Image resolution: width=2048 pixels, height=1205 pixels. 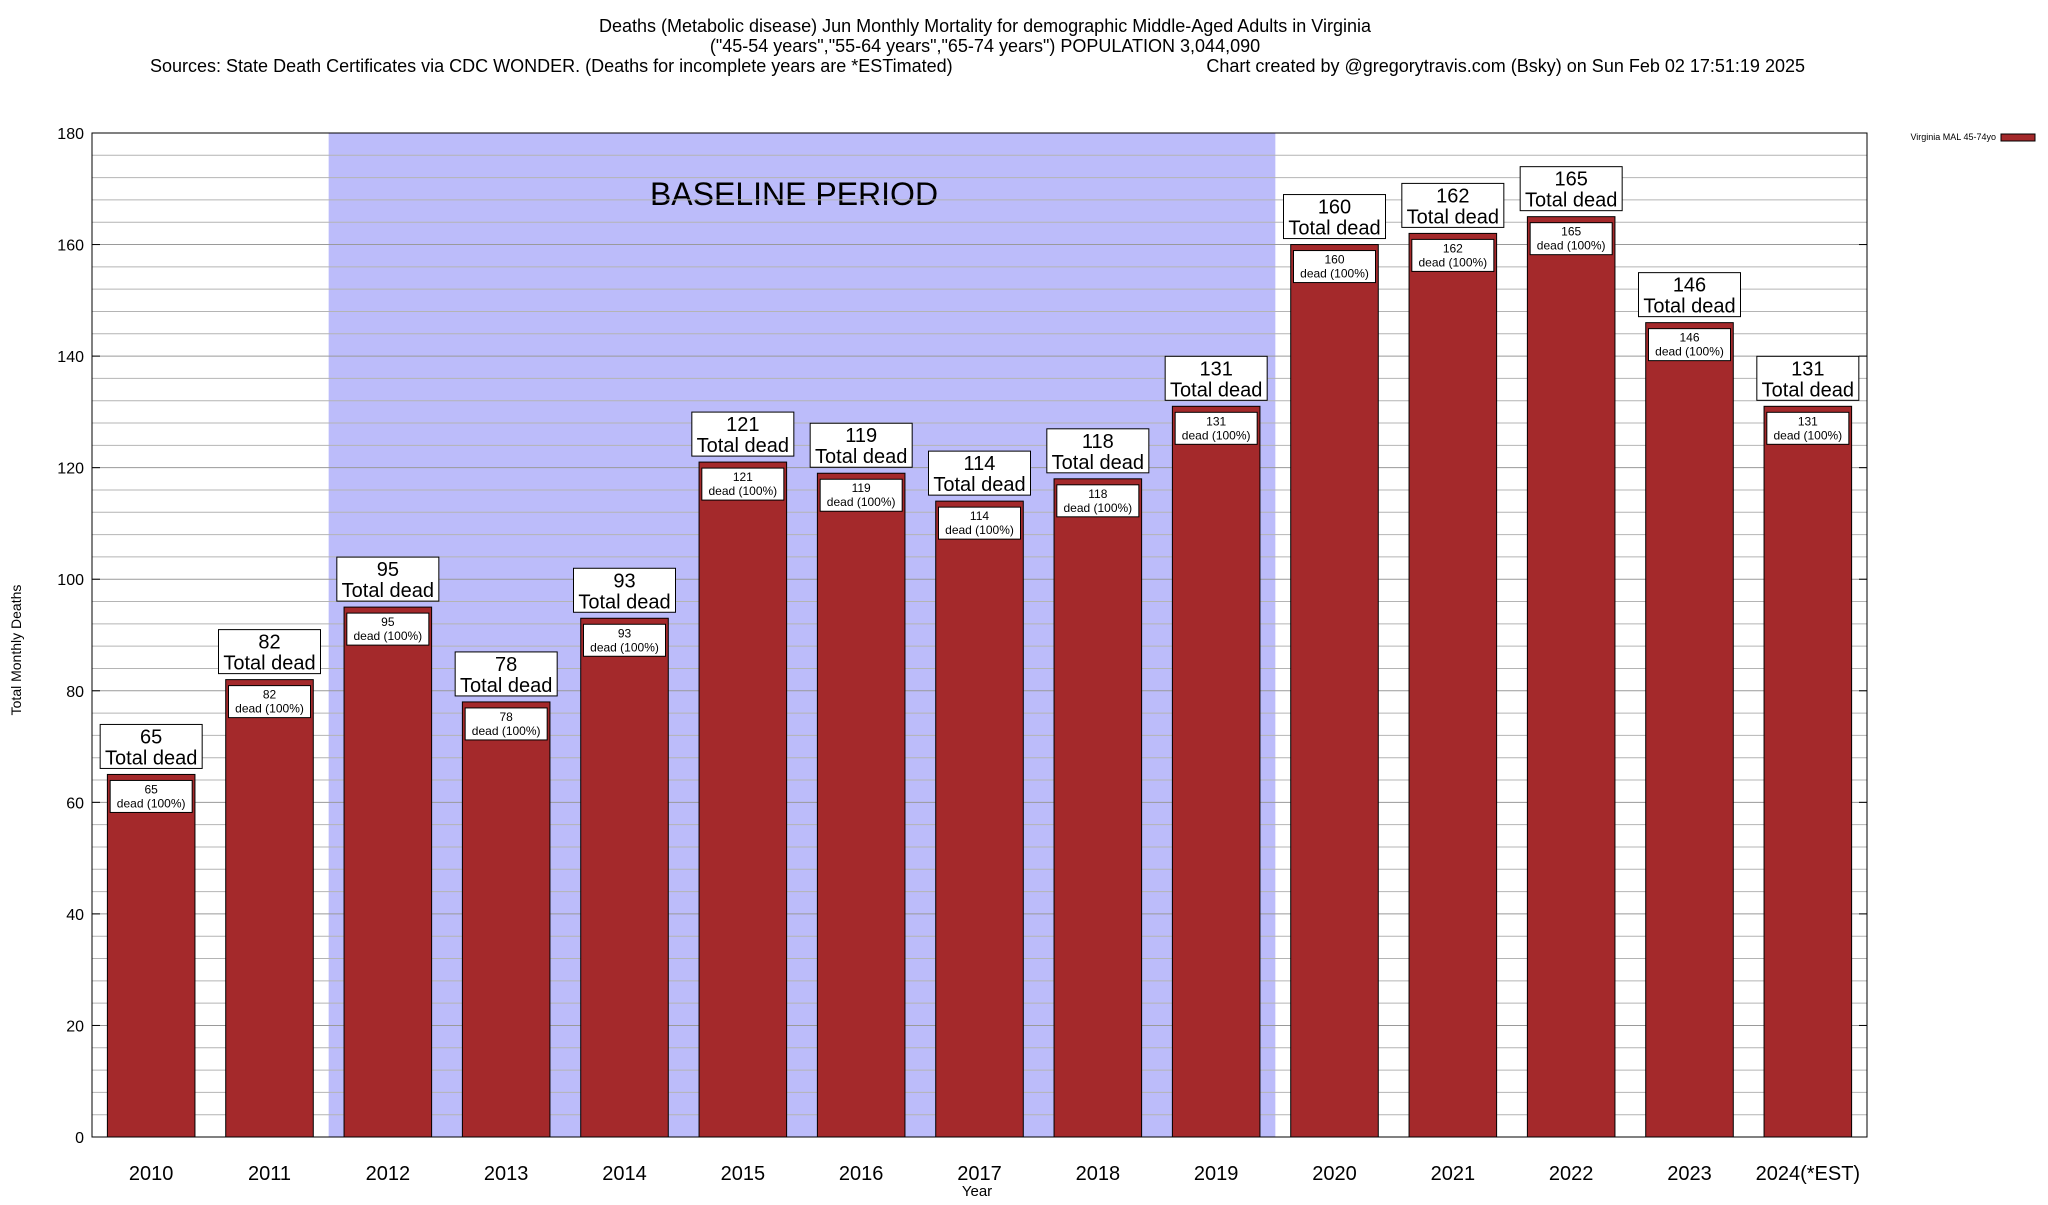 I want to click on total-label-value: 162, so click(x=1452, y=196).